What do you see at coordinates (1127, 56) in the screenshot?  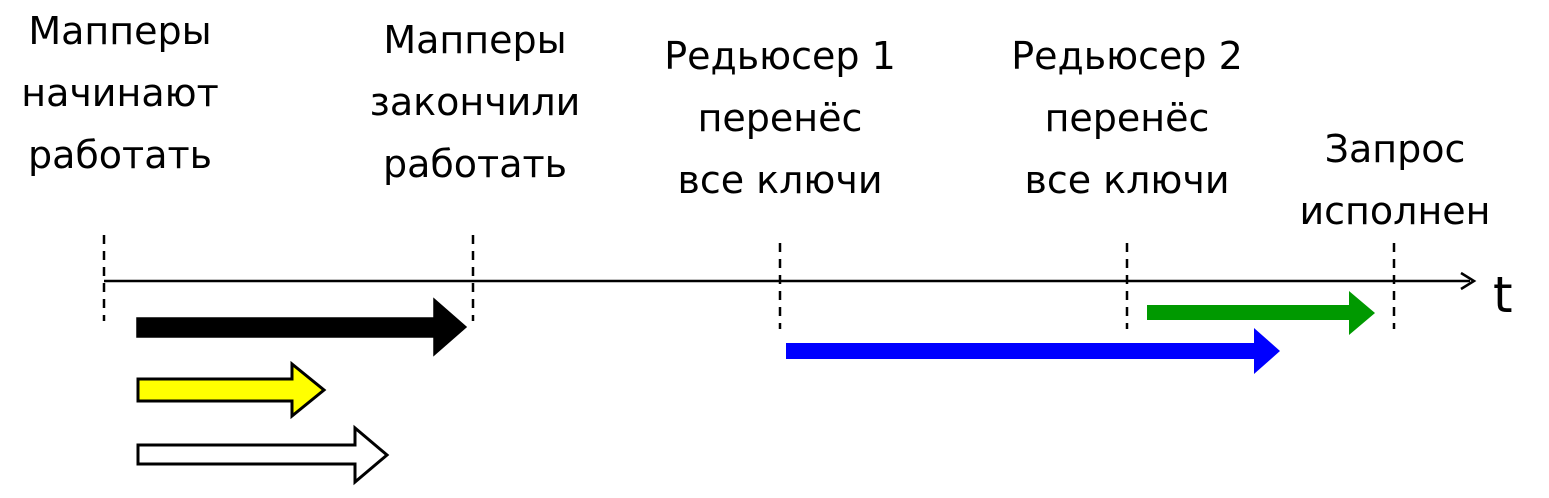 I see `label-line: Редьюсер 2` at bounding box center [1127, 56].